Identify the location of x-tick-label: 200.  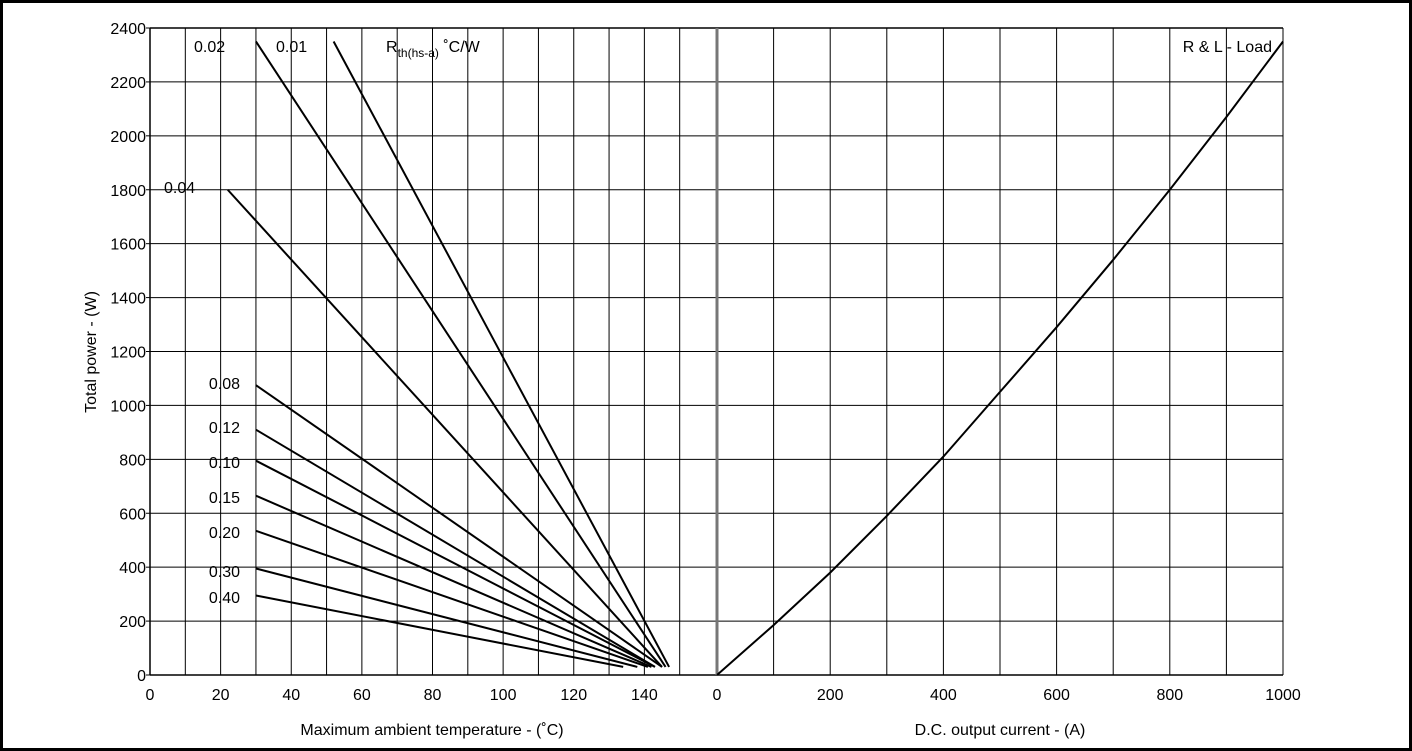
(830, 695).